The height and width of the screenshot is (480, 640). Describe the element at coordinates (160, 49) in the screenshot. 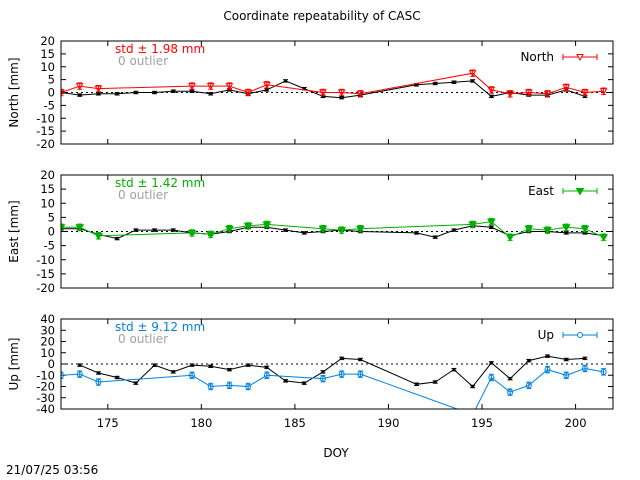

I see `std-label: std ± 1.98 mm` at that location.